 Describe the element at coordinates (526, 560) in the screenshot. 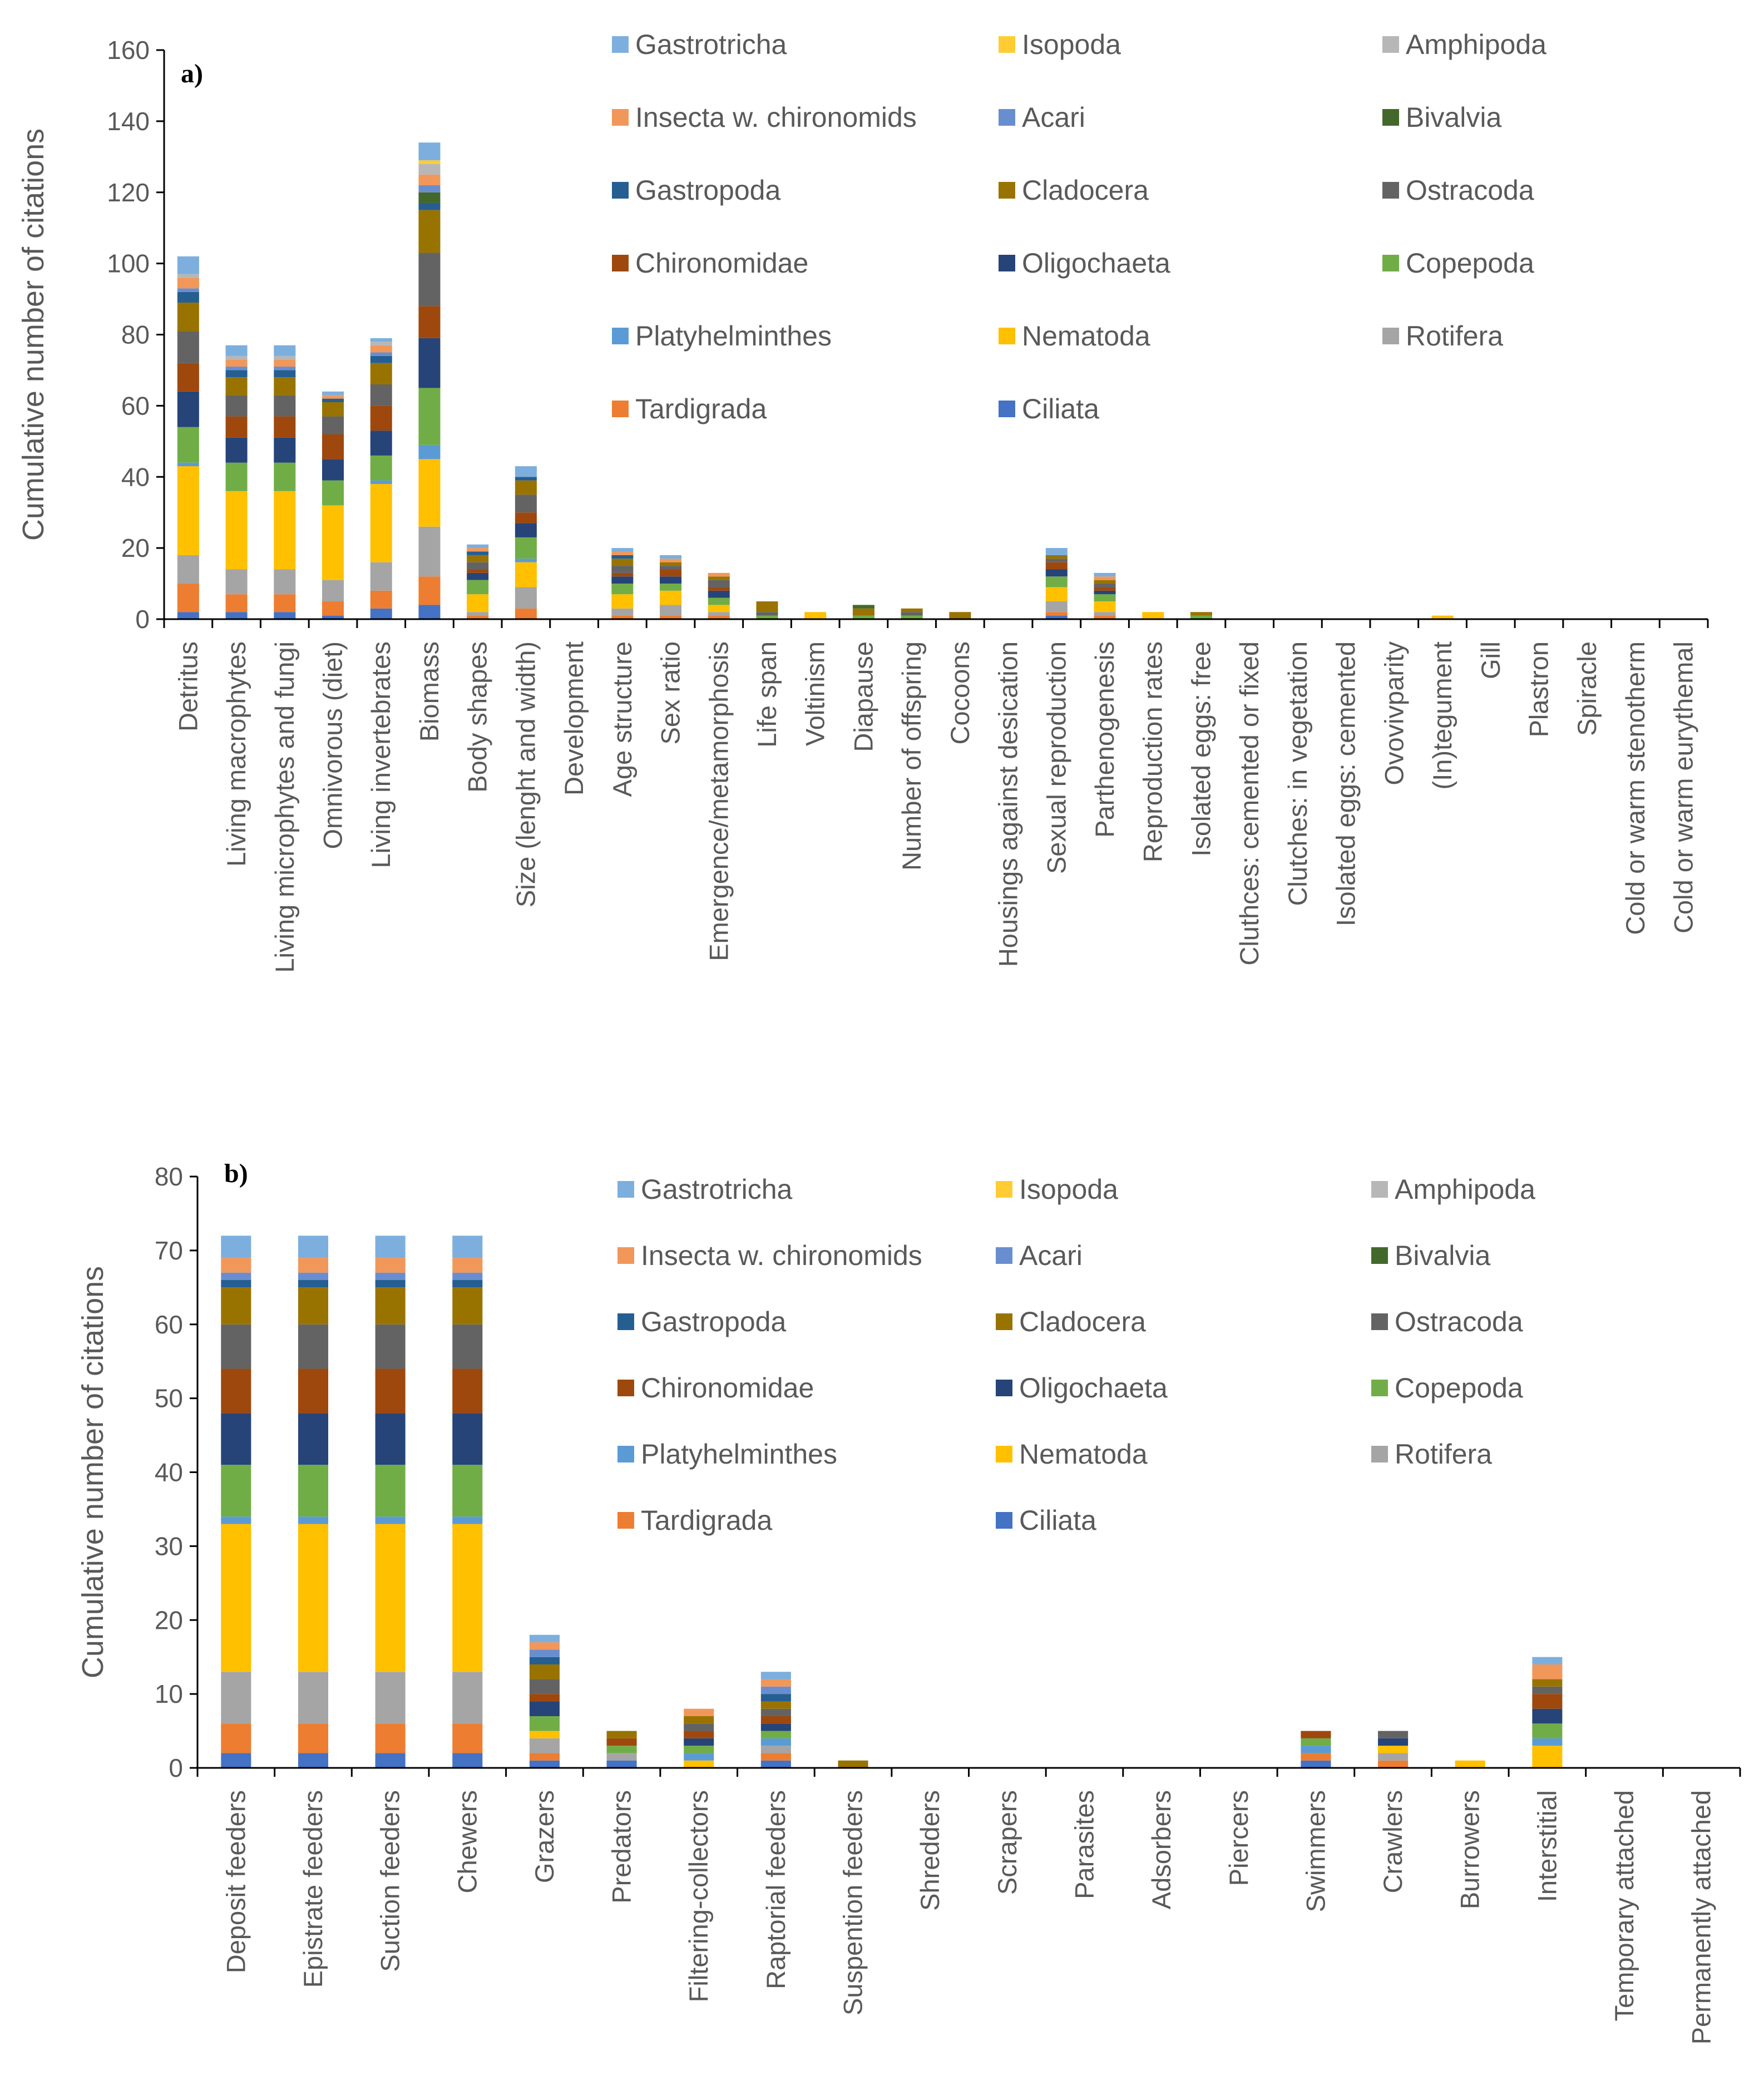

I see `panel-a-bar-size-lenght-and-width-platyhelminthes` at that location.